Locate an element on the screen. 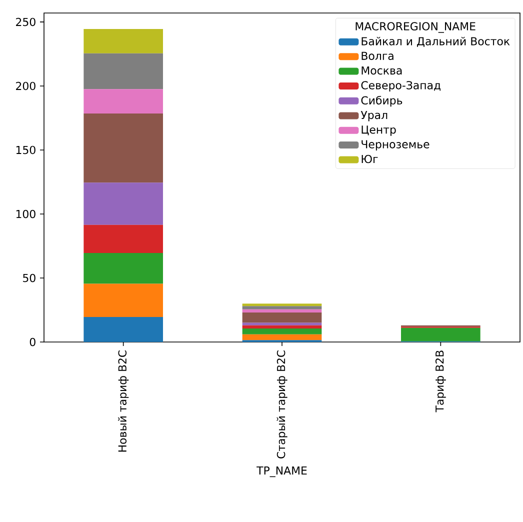  y-tick-label: 200 is located at coordinates (26, 86).